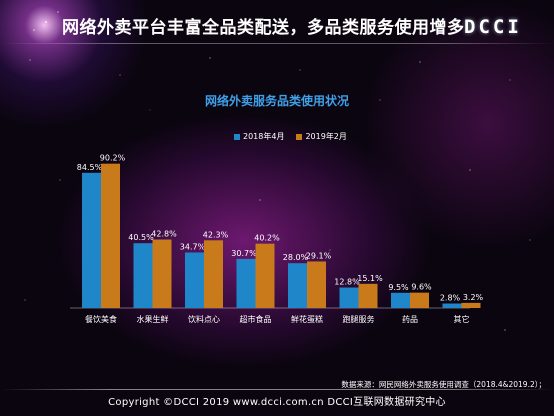  Describe the element at coordinates (113, 158) in the screenshot. I see `data-label-2019-0: 90.2%` at that location.